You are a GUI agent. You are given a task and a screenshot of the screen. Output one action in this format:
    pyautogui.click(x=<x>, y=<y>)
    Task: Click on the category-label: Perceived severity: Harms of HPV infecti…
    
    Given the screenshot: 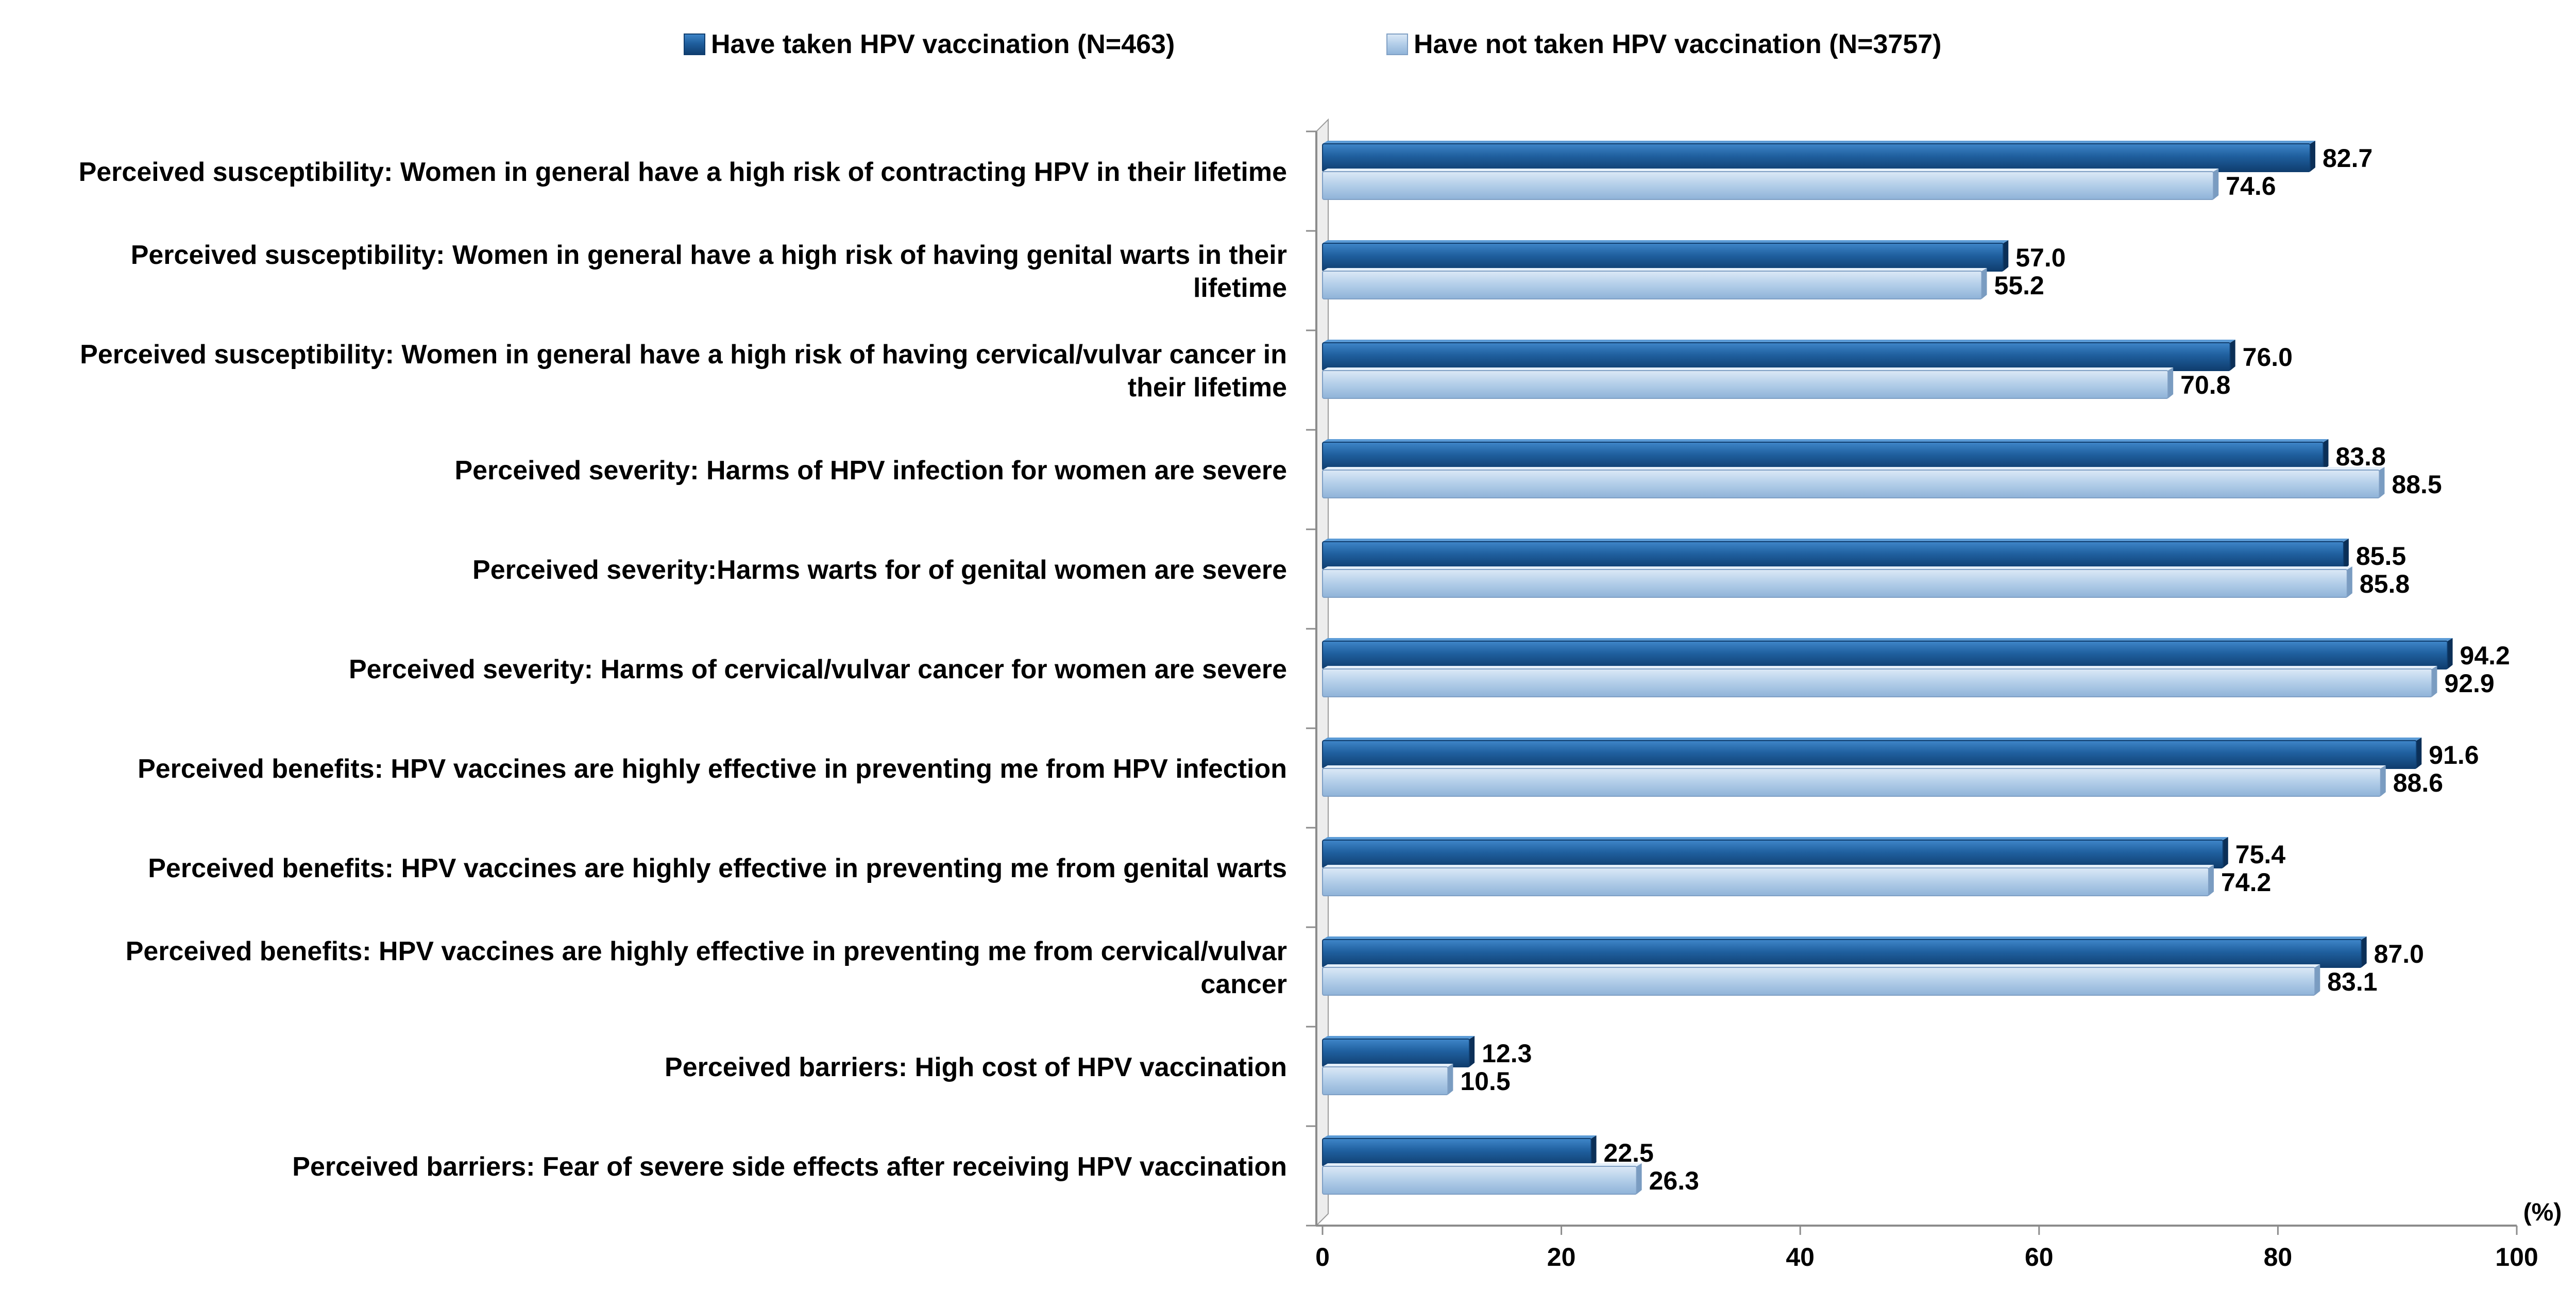 What is the action you would take?
    pyautogui.click(x=870, y=471)
    